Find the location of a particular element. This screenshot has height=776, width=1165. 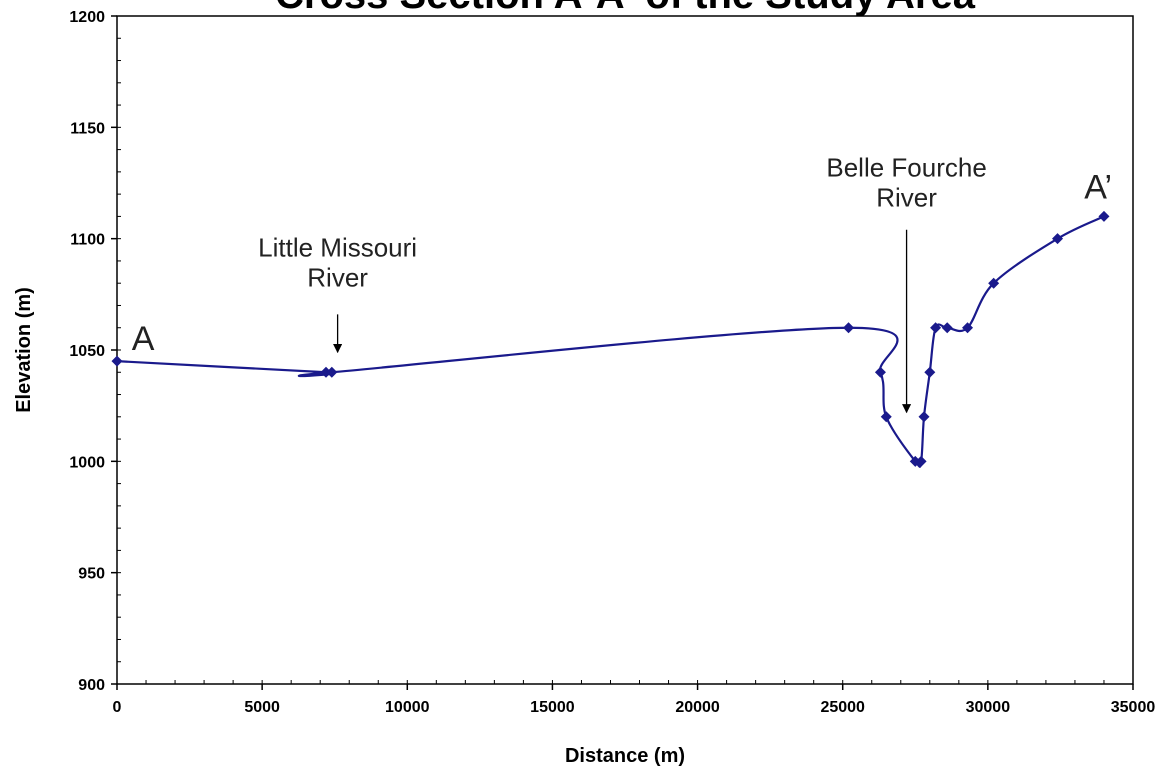

x-tick-label: 0 is located at coordinates (117, 707).